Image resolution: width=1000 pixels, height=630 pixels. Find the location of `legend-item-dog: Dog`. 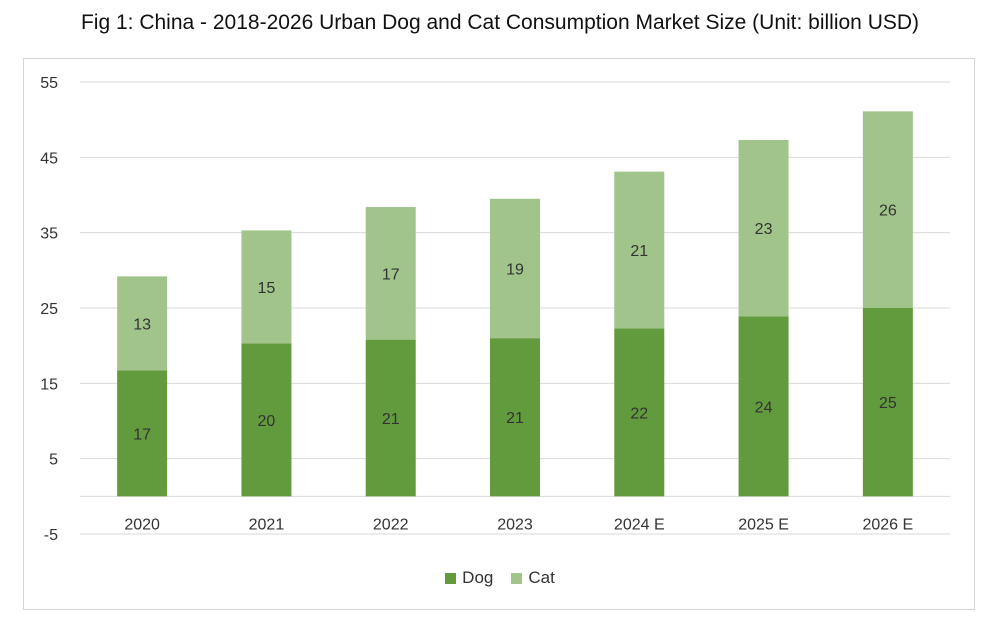

legend-item-dog: Dog is located at coordinates (469, 578).